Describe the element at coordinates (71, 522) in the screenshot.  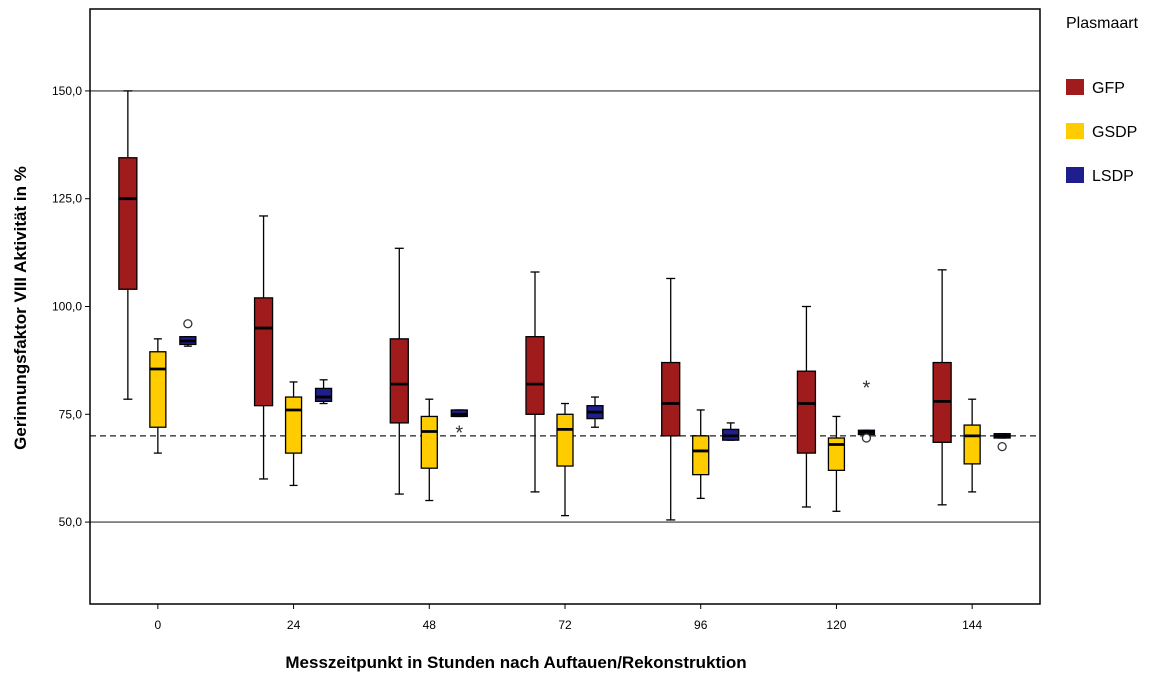
I see `y-tick-label: 50,0` at that location.